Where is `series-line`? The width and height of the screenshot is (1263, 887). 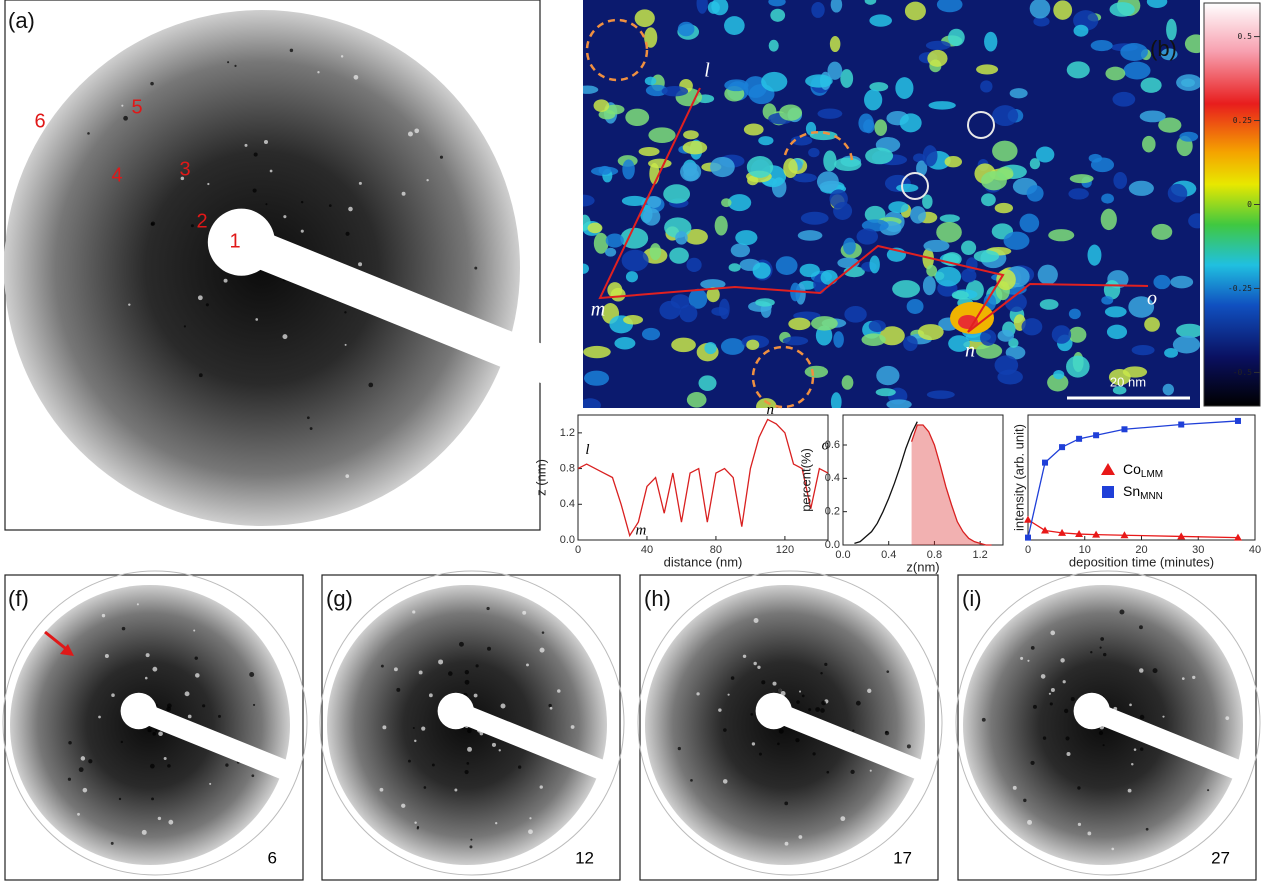 series-line is located at coordinates (1132, 529).